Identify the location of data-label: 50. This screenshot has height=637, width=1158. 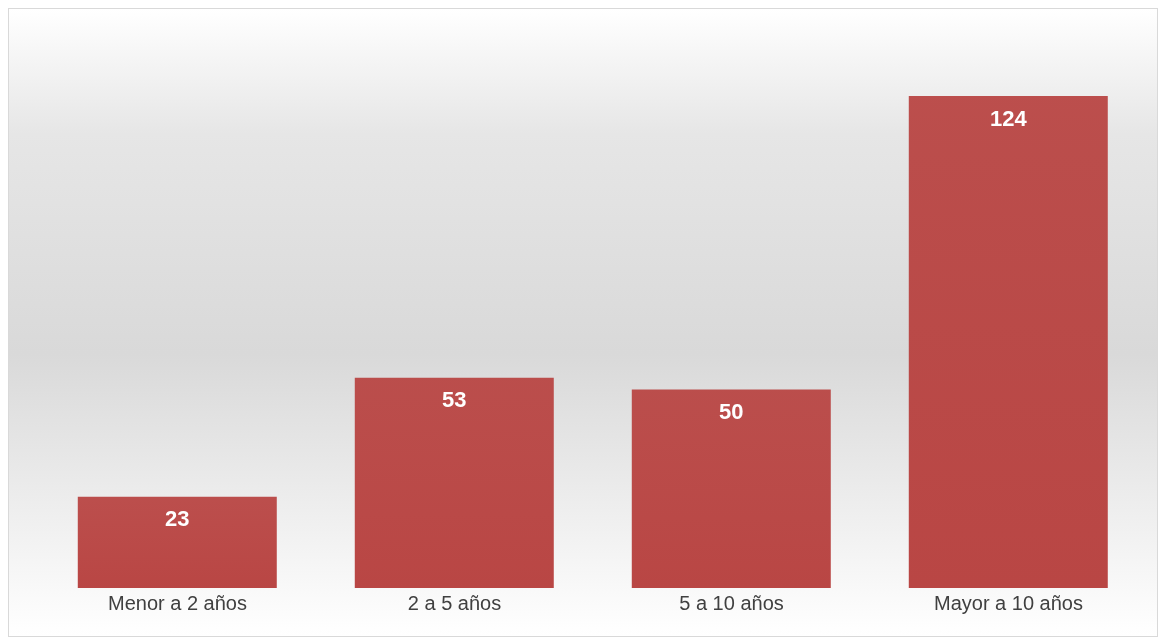
(731, 412).